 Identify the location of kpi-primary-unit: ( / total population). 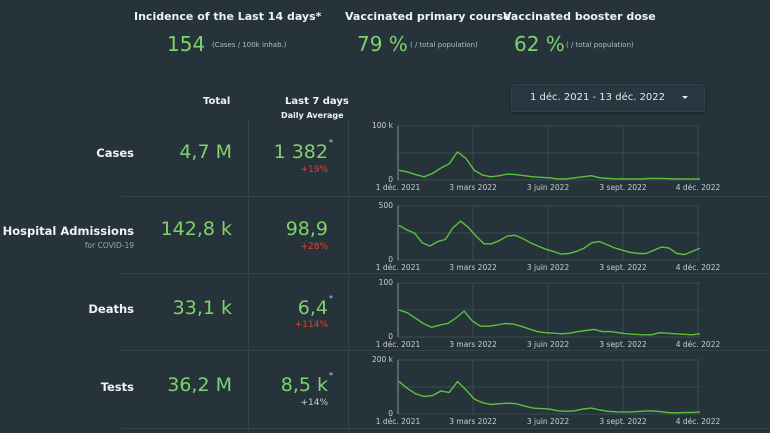
(444, 45).